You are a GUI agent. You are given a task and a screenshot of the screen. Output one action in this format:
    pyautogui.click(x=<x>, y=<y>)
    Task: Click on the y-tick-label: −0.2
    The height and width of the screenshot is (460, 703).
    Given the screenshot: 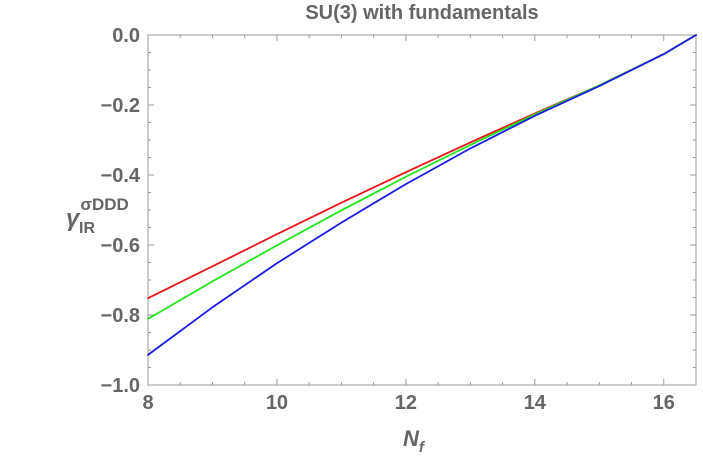 What is the action you would take?
    pyautogui.click(x=120, y=106)
    